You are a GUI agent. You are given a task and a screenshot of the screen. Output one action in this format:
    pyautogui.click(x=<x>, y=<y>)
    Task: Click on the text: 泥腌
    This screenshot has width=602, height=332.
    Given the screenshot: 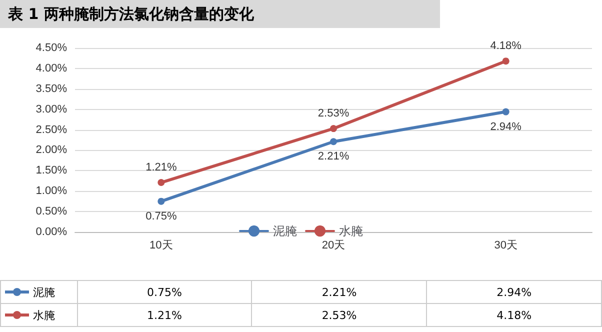 What is the action you would take?
    pyautogui.click(x=44, y=292)
    